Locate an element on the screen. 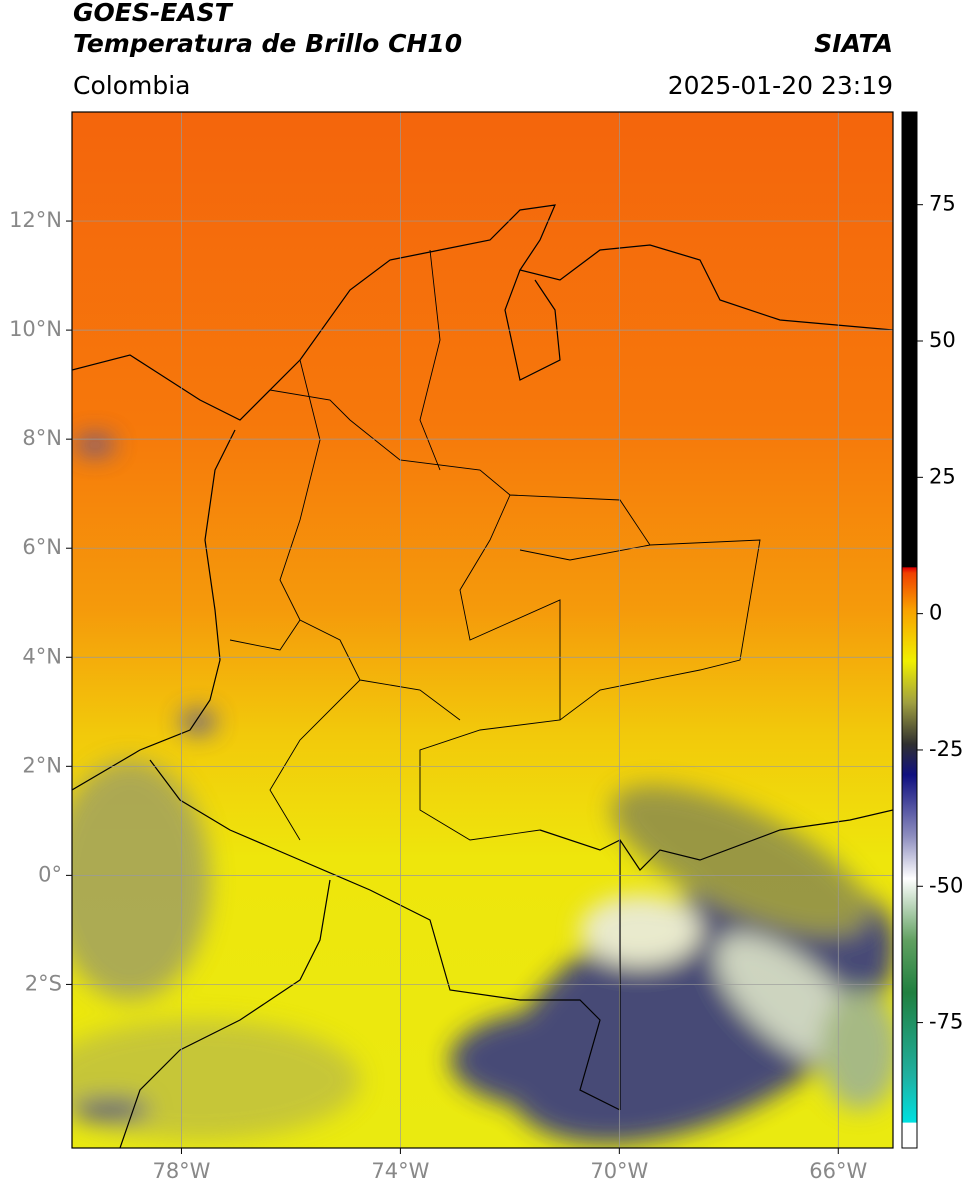  colorbar is located at coordinates (909, 630).